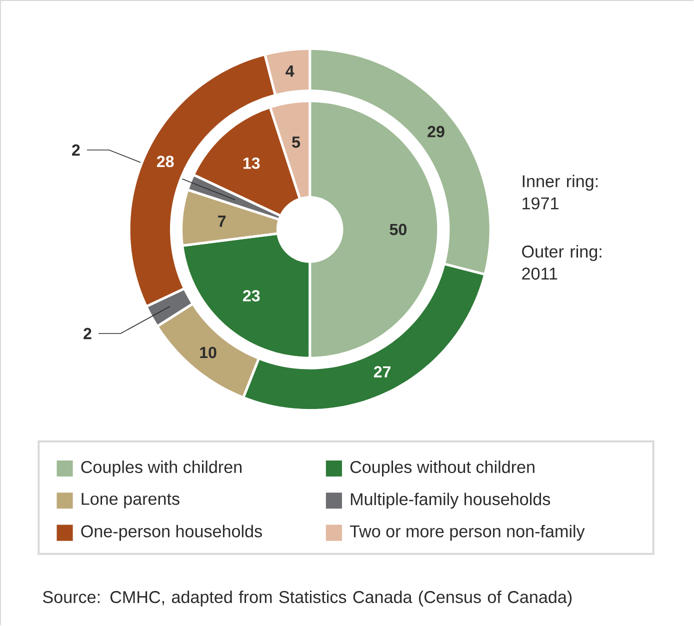 This screenshot has width=694, height=626. Describe the element at coordinates (307, 598) in the screenshot. I see `source-note: Source: CMHC, adapted from Statistics Canada (Census of Canada)` at that location.